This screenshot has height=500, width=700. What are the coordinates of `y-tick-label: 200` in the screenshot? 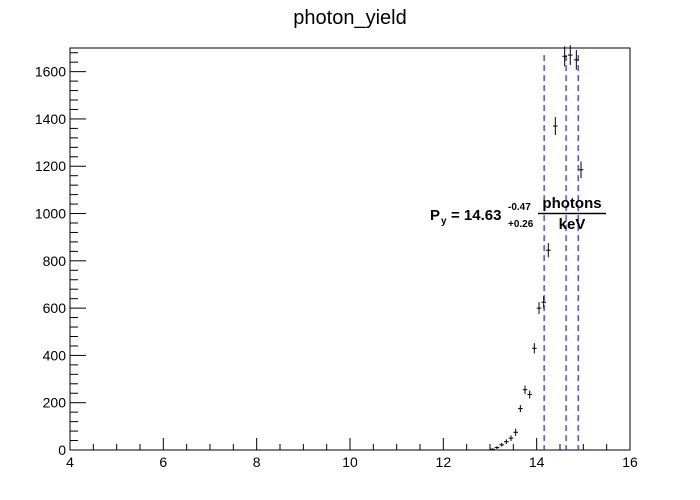 It's located at (55, 403).